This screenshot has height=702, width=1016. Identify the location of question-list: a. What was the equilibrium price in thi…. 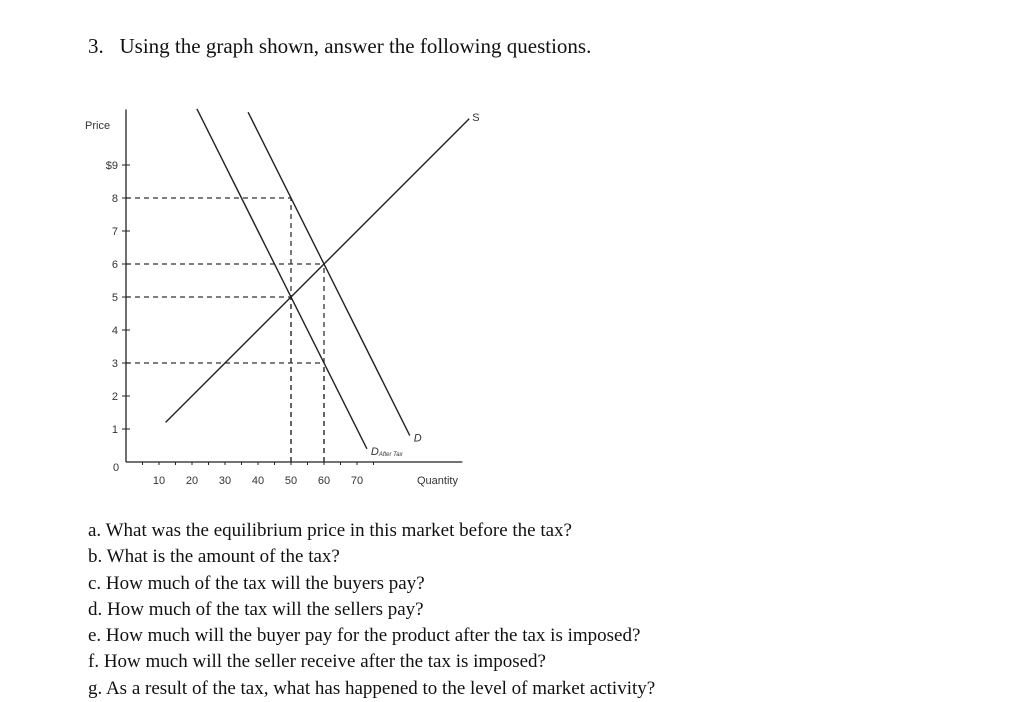
(371, 610).